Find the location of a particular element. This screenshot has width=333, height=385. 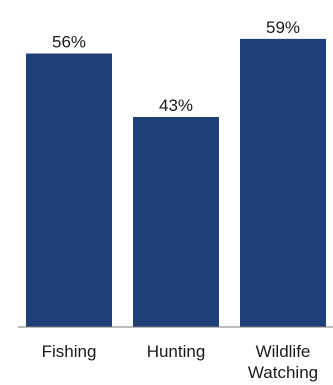

value-label: 43% is located at coordinates (176, 105).